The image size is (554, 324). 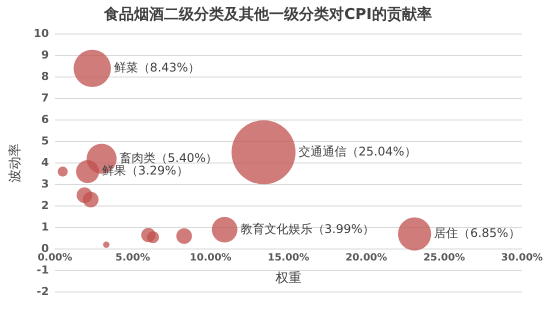 What do you see at coordinates (307, 229) in the screenshot?
I see `annotation: 教育文化娱乐（3.99%）` at bounding box center [307, 229].